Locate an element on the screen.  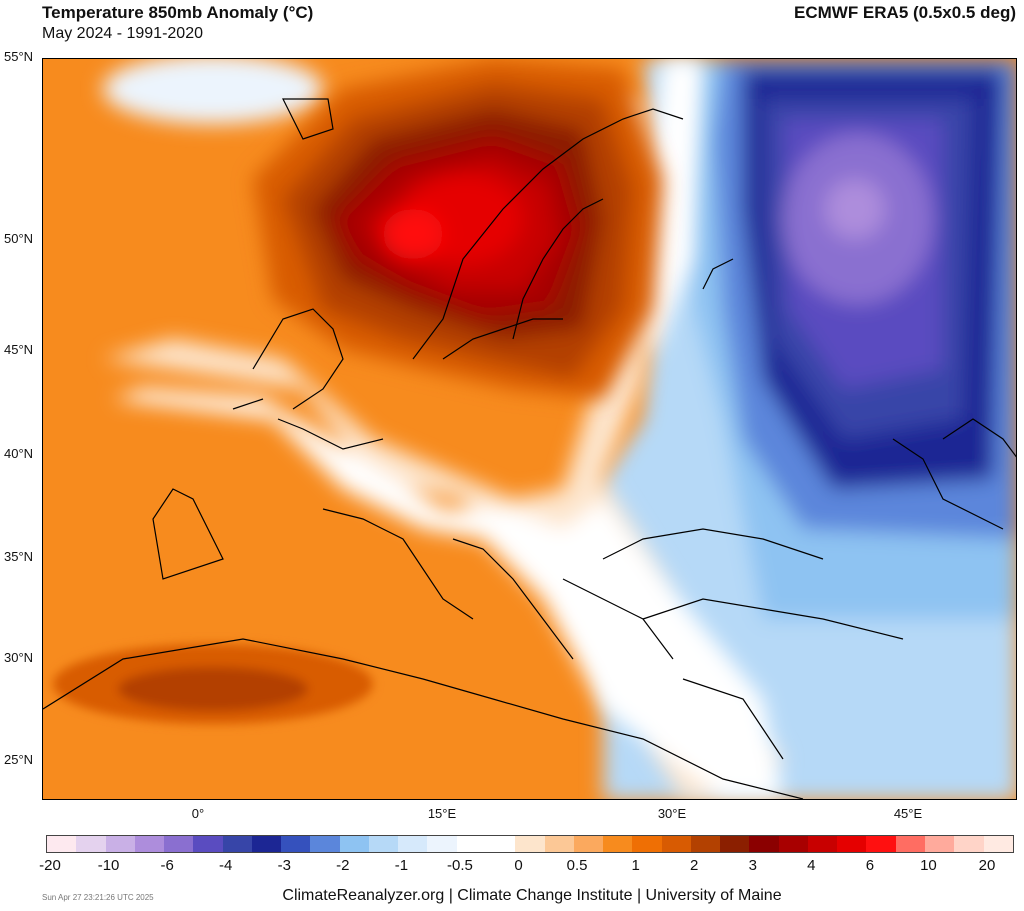
colorbar-tick-label: -0.5 is located at coordinates (460, 865).